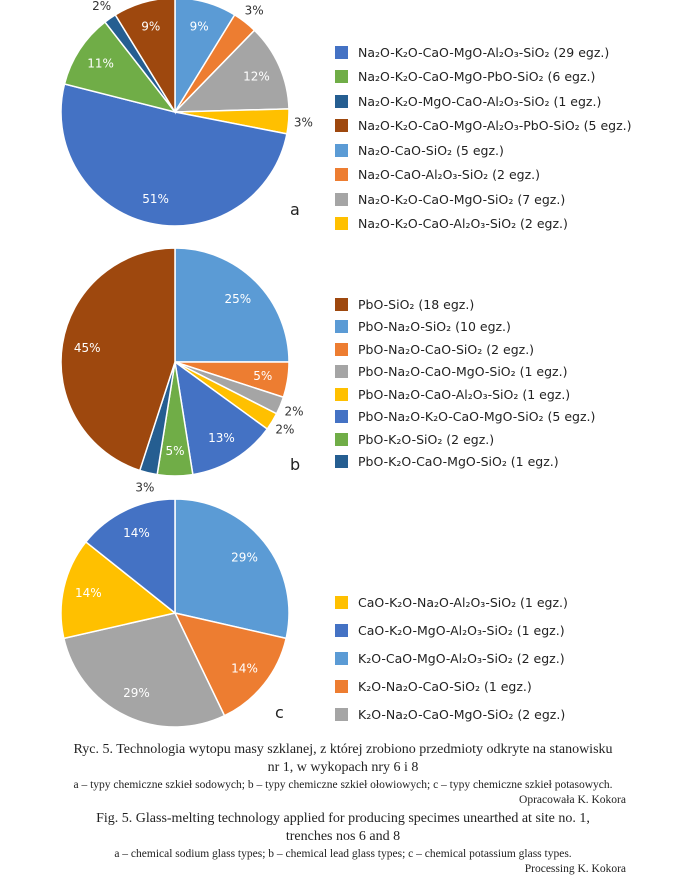 This screenshot has height=881, width=686. What do you see at coordinates (238, 299) in the screenshot?
I see `pie-data-label: 25%` at bounding box center [238, 299].